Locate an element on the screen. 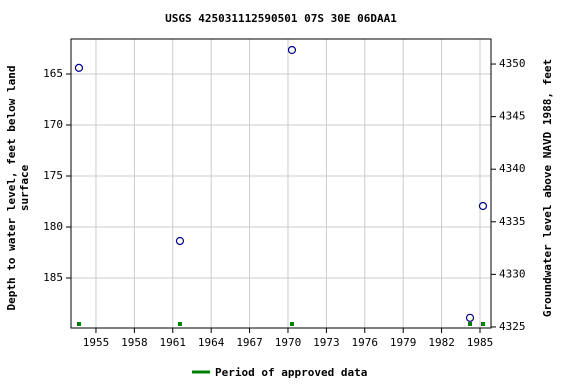 The width and height of the screenshot is (576, 384). x-tick-label: 1979 is located at coordinates (403, 342).